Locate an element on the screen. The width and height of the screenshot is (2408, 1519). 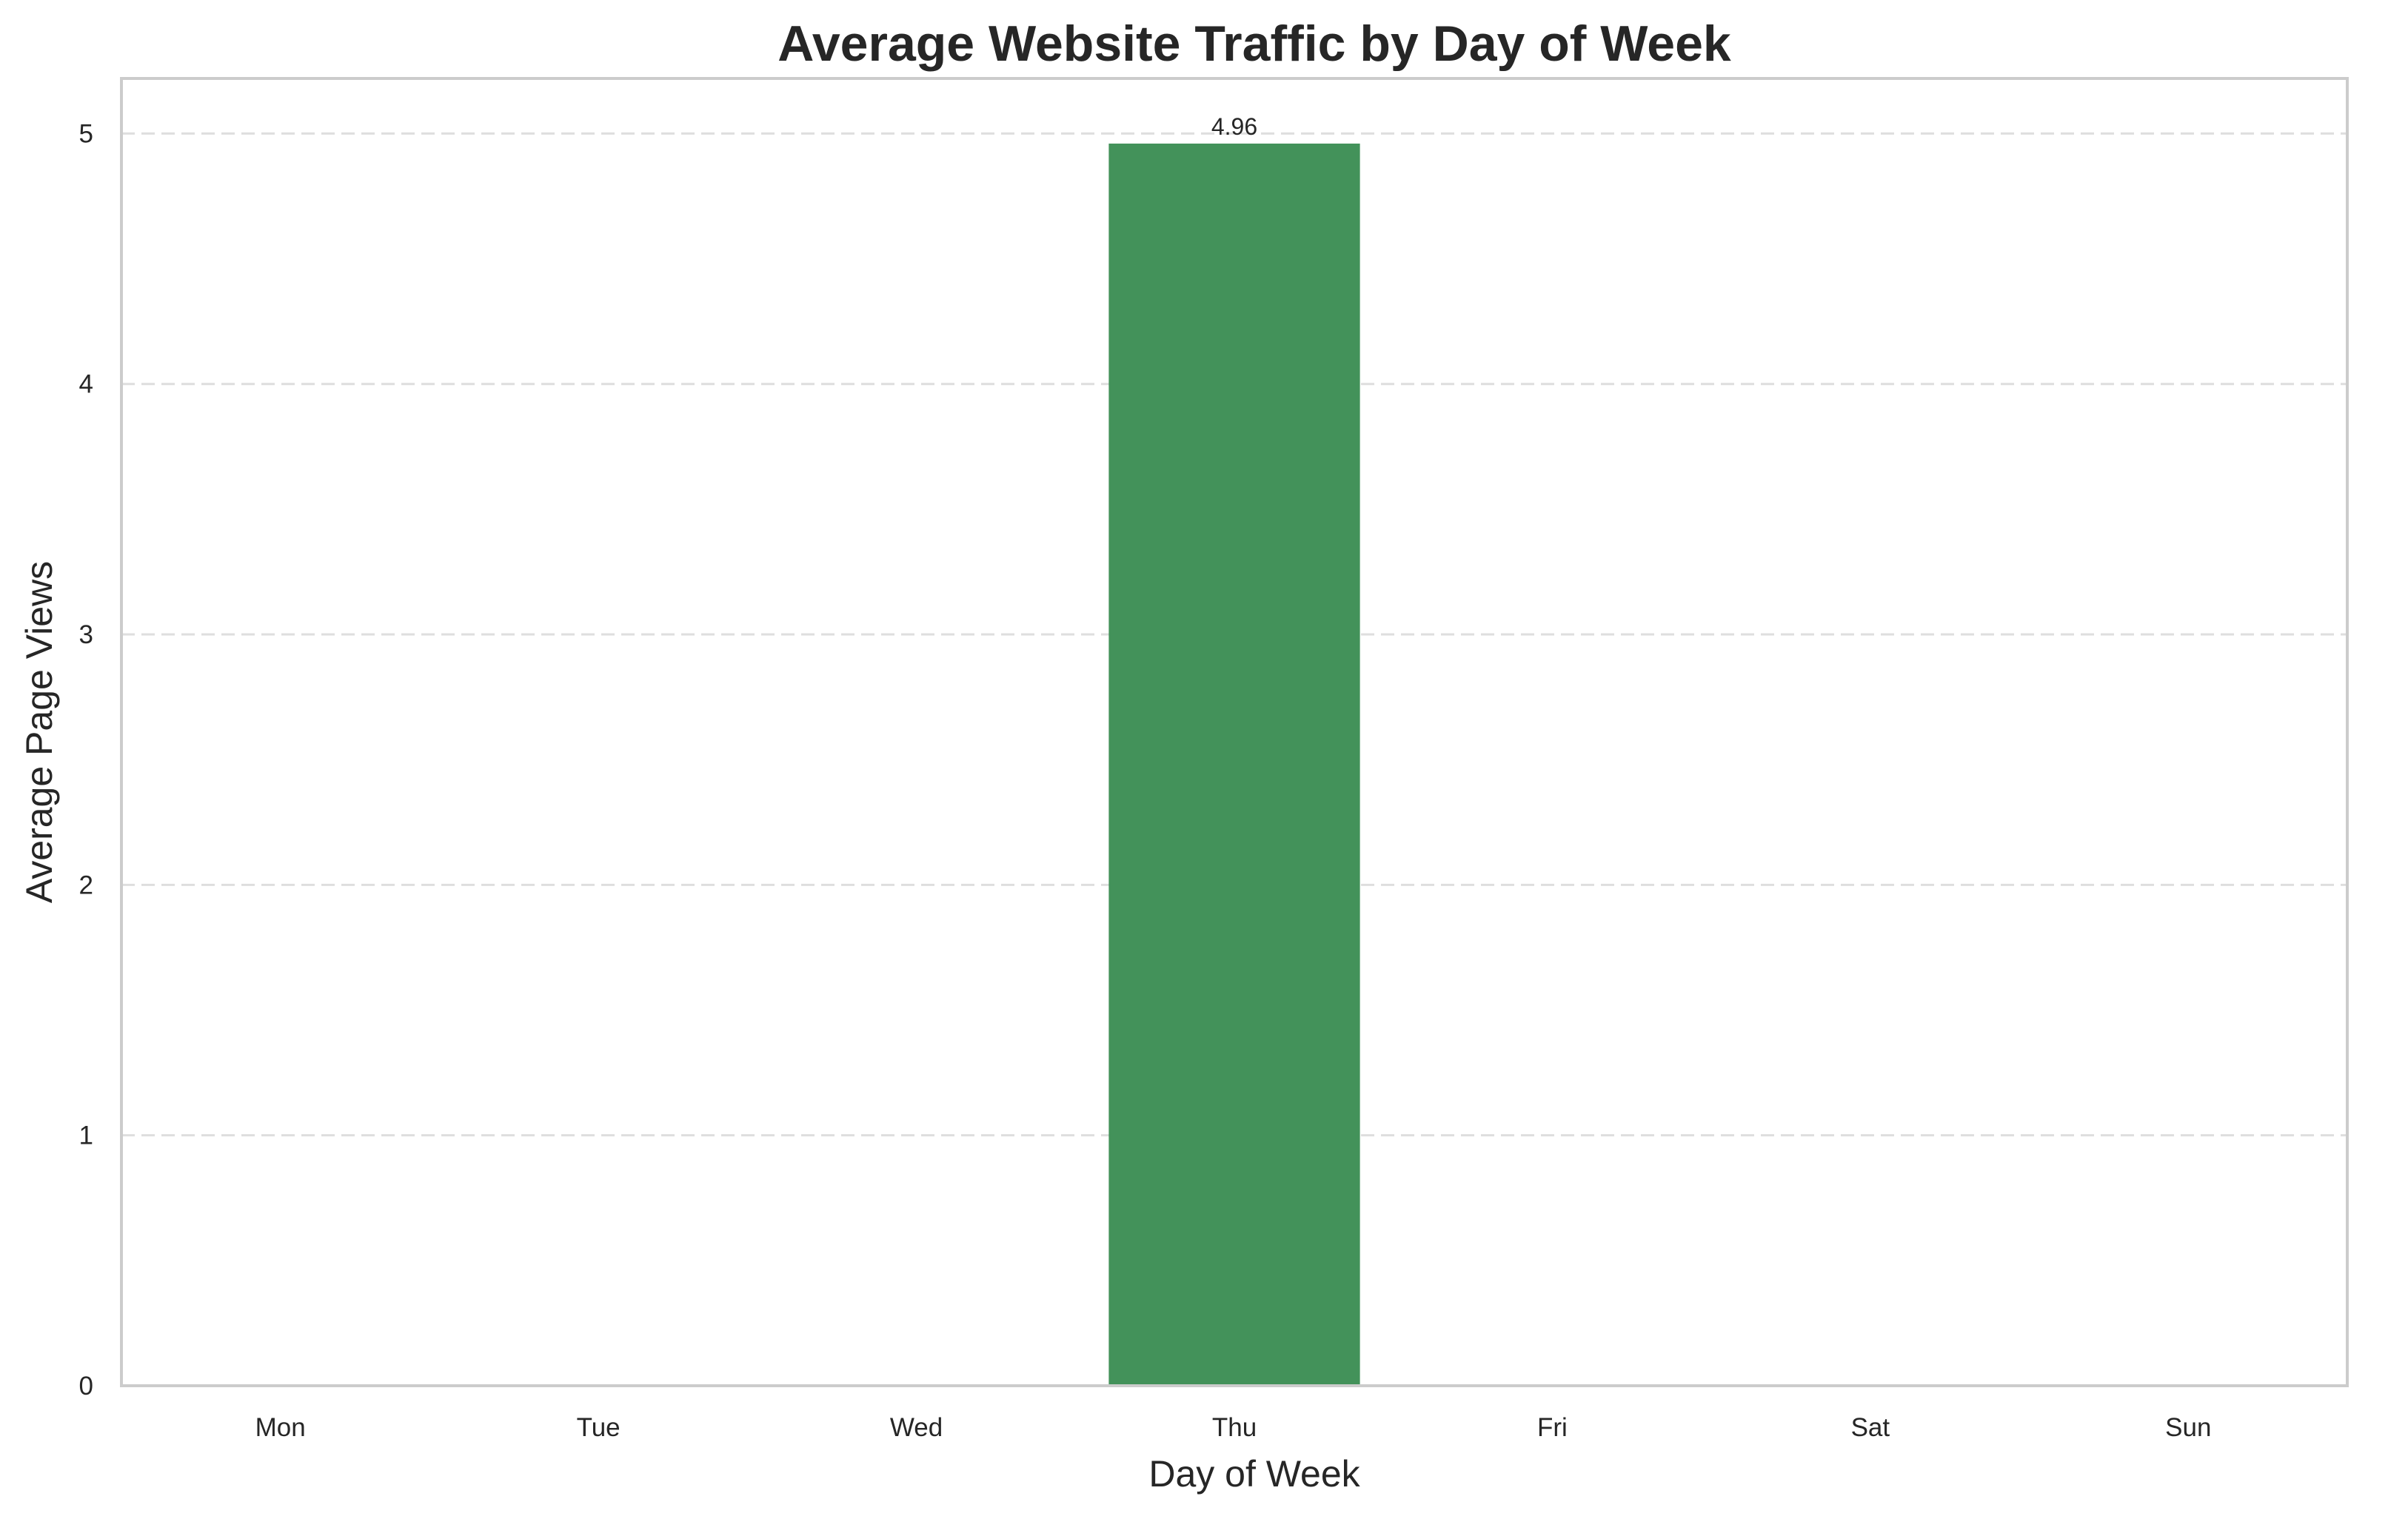
bars is located at coordinates (1234, 764).